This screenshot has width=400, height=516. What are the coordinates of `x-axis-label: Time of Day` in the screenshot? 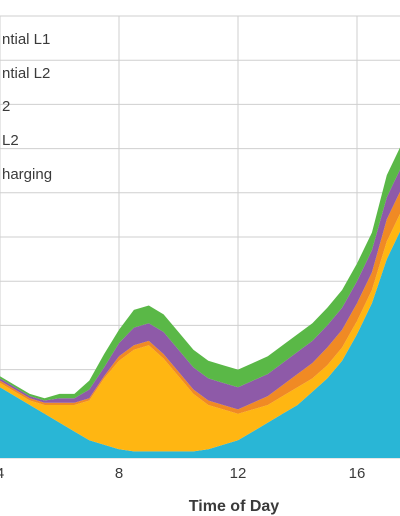 It's located at (234, 506).